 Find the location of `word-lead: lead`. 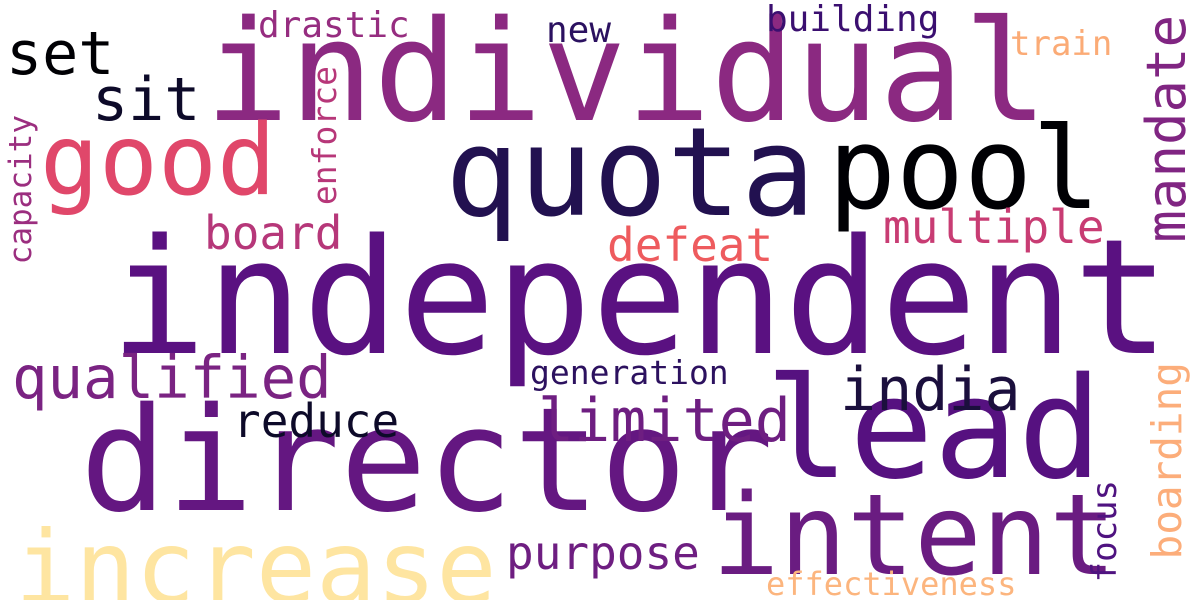

word-lead: lead is located at coordinates (934, 429).